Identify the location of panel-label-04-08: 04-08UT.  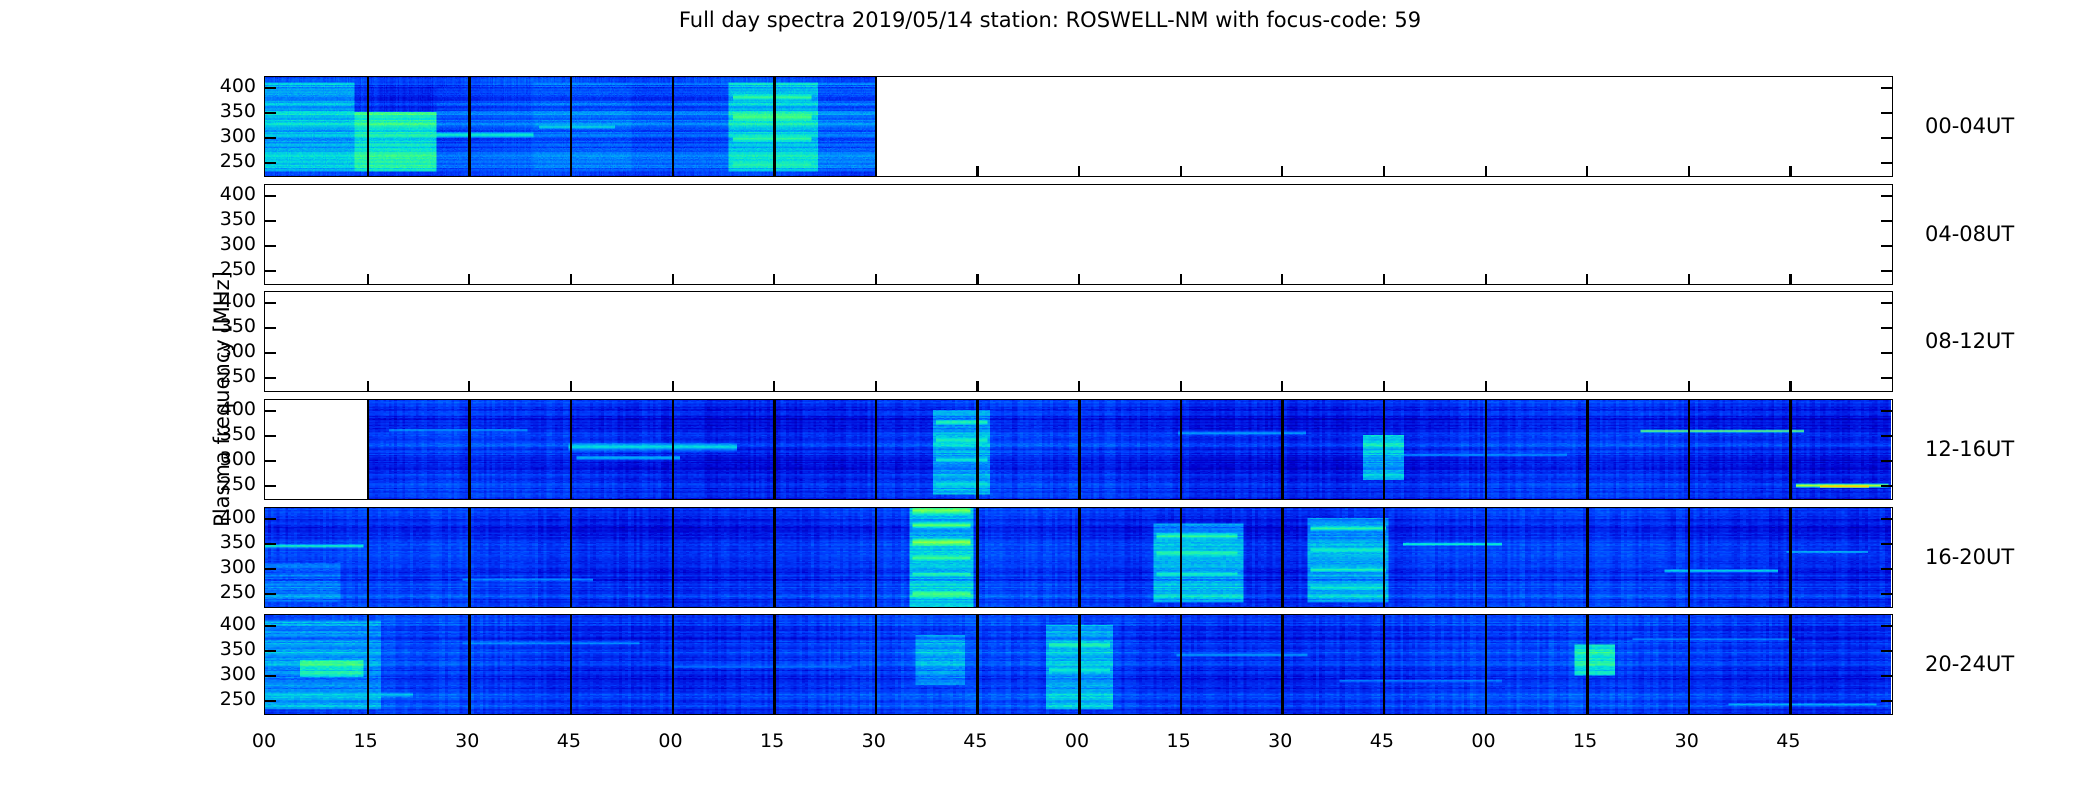
(1970, 233).